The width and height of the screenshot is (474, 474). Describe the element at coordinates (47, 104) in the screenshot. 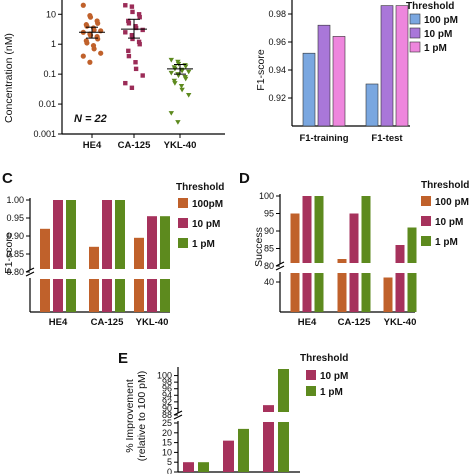

I see `panel-a-y-tick-label: 0.01` at that location.